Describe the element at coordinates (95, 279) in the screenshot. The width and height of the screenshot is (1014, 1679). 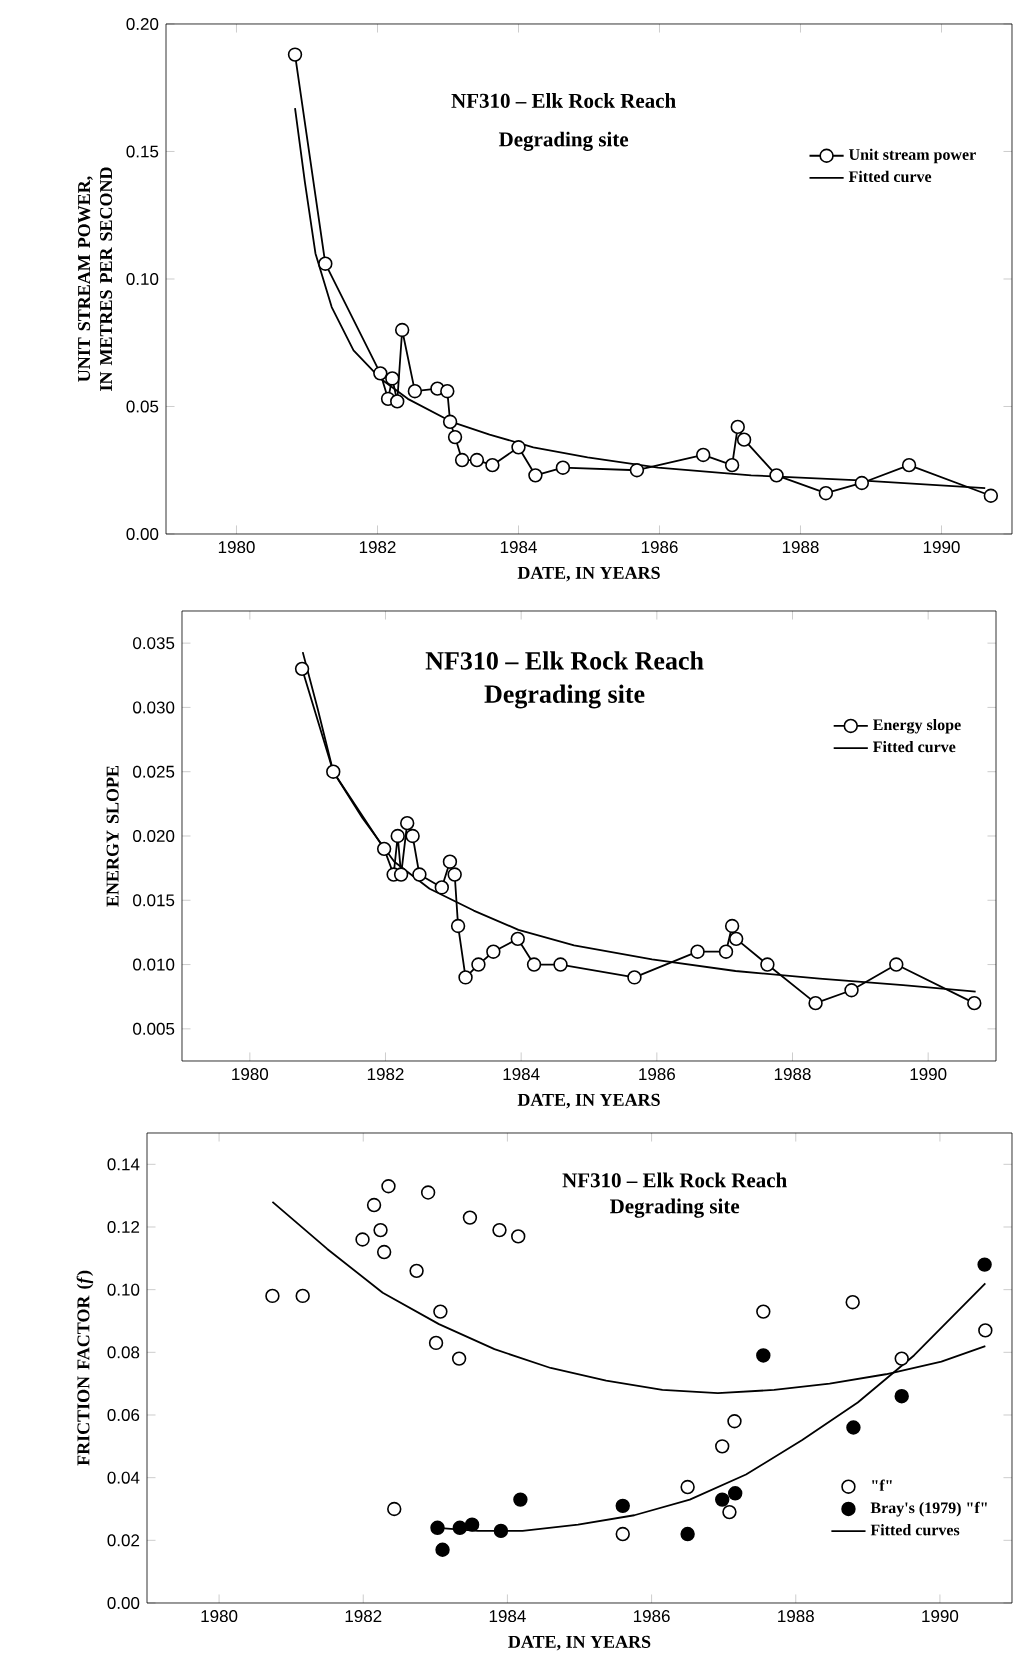
I see `y-axis-title: UNIT STREAM POWER, IN METRES PER SECOND` at that location.